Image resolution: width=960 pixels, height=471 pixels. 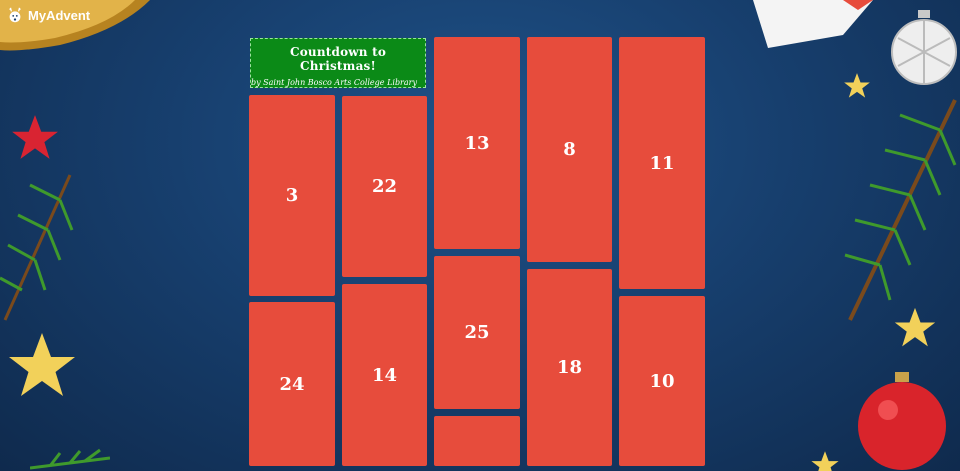 What do you see at coordinates (334, 82) in the screenshot?
I see `calendar-subtitle: by Saint John Bosco Arts College Library` at bounding box center [334, 82].